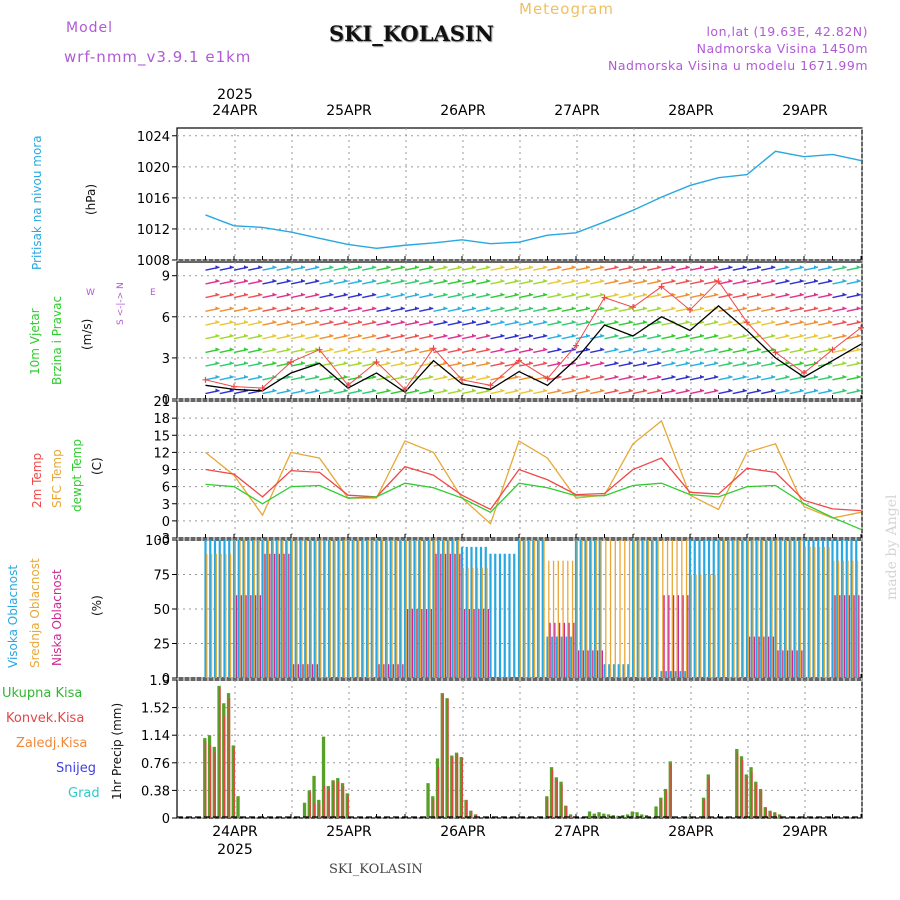  I want to click on ytick-label-wind: 3, so click(166, 359).